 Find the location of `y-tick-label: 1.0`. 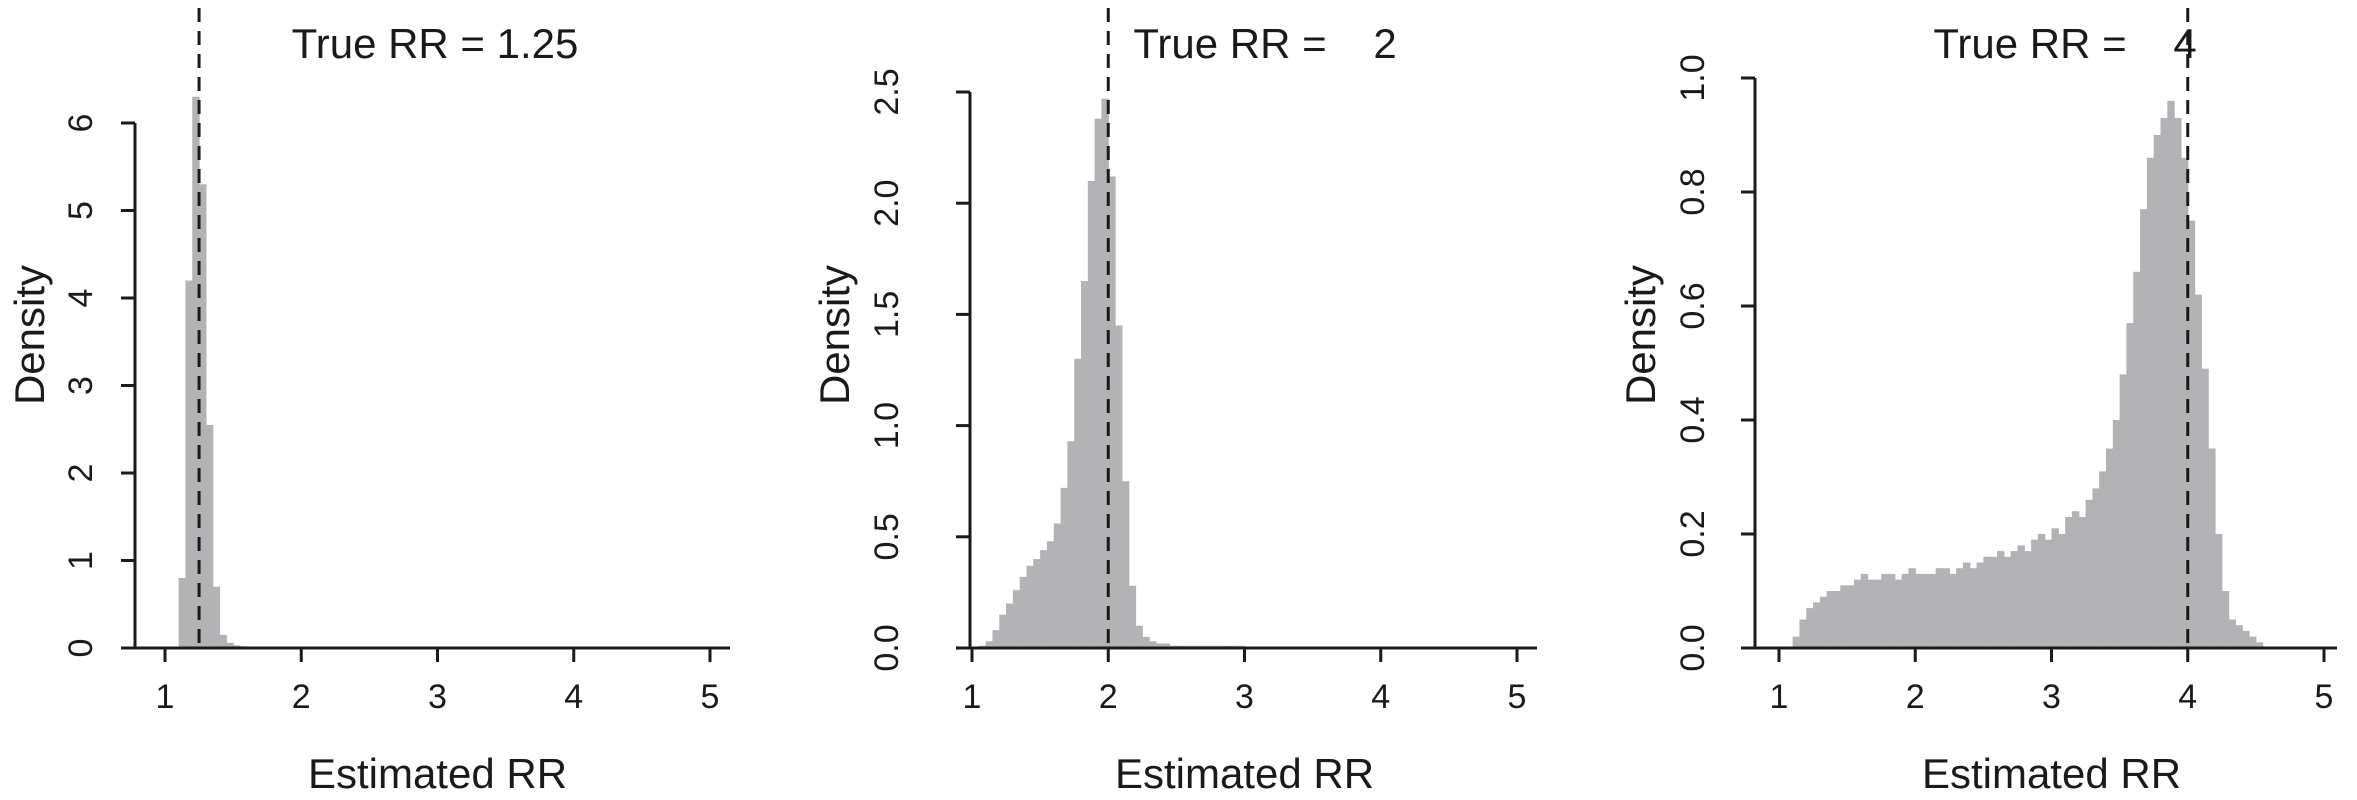

y-tick-label: 1.0 is located at coordinates (1693, 77).